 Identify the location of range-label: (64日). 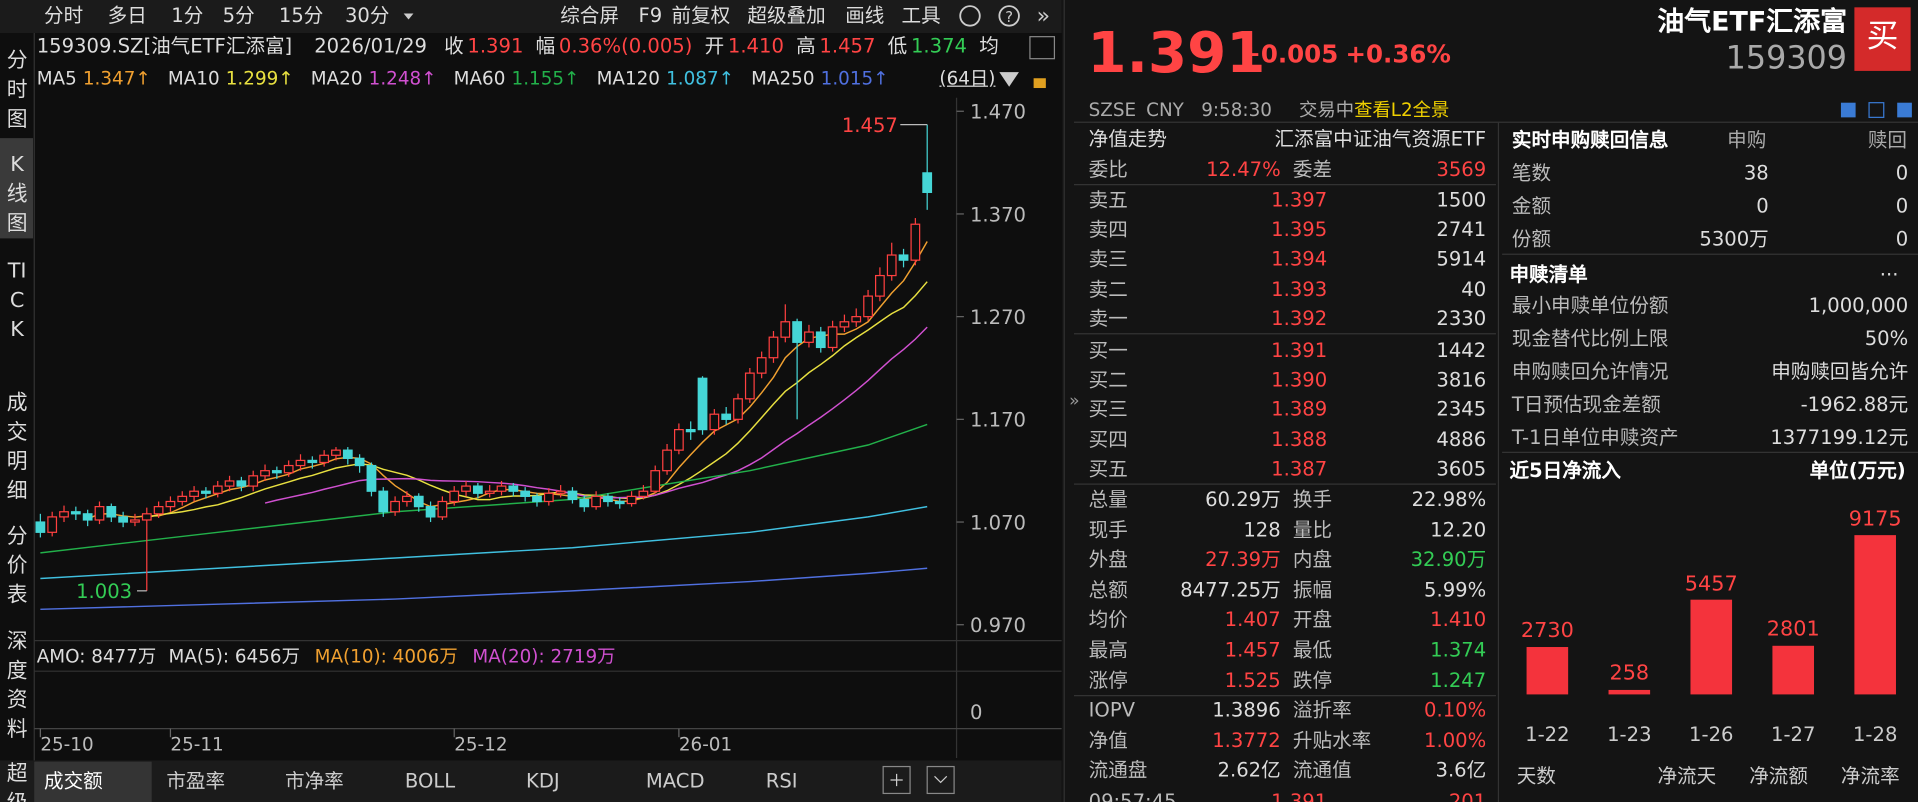
(967, 78).